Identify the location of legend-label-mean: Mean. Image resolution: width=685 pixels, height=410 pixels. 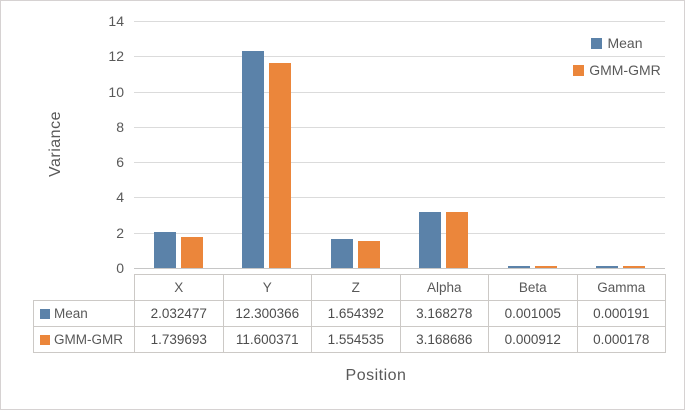
(625, 43).